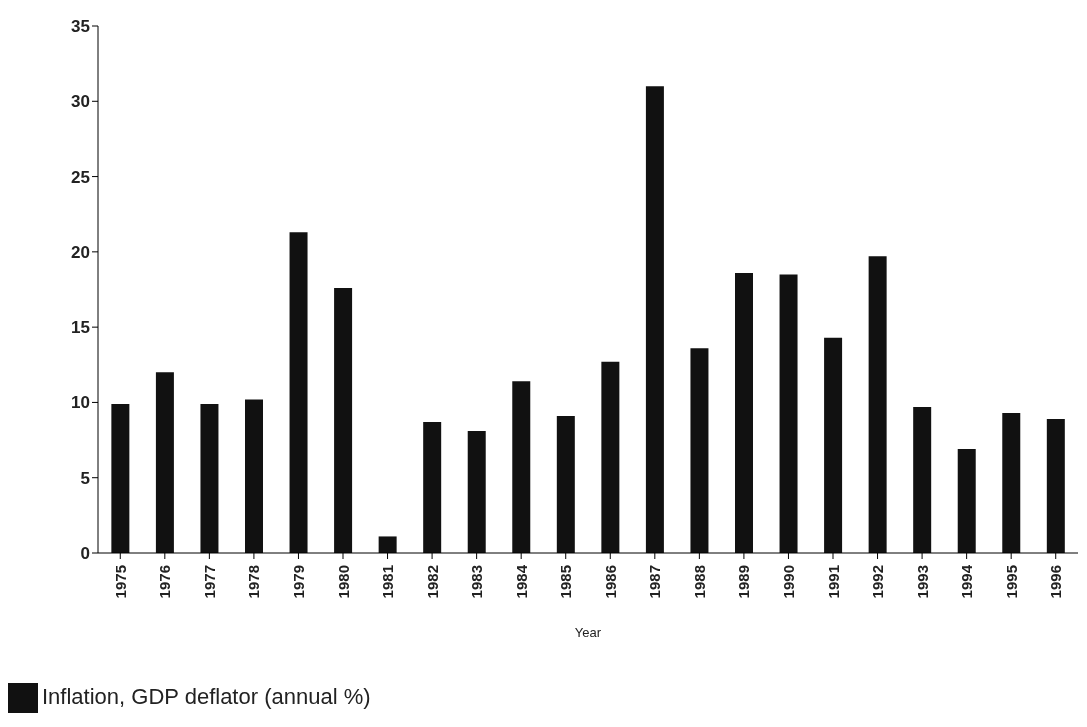 Image resolution: width=1087 pixels, height=727 pixels. What do you see at coordinates (1056, 582) in the screenshot?
I see `x-tick-label: 1996` at bounding box center [1056, 582].